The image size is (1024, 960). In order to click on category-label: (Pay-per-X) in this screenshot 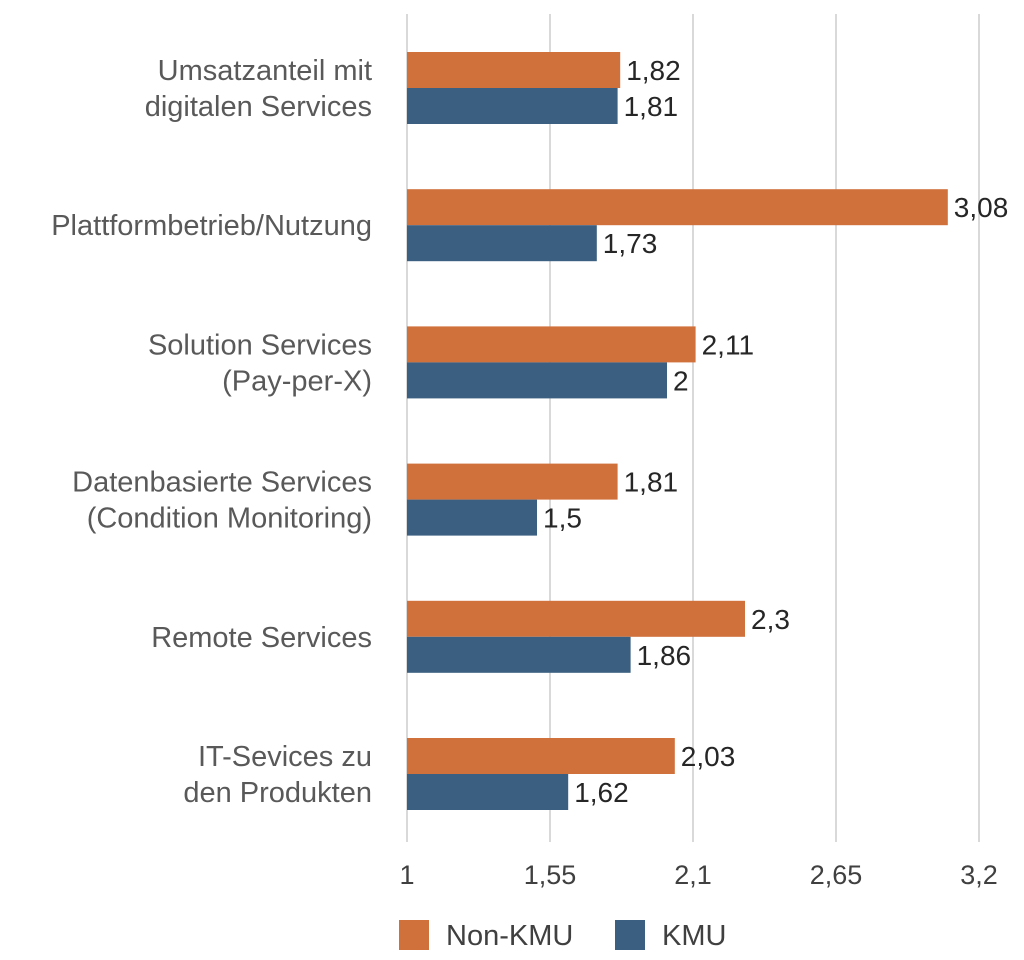, I will do `click(297, 381)`.